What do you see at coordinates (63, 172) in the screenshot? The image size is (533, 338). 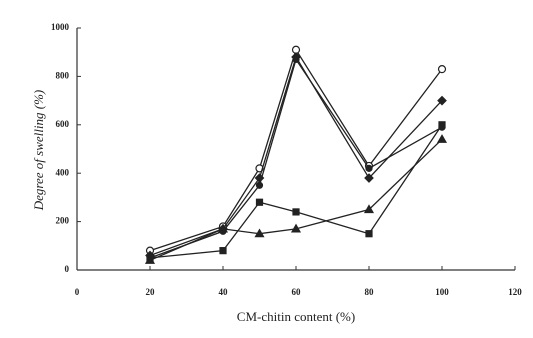 I see `y-tick-label: 400` at bounding box center [63, 172].